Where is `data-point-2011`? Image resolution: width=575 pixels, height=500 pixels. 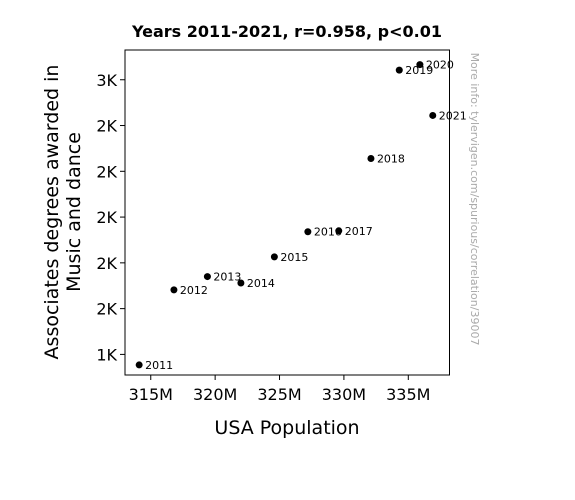
data-point-2011 is located at coordinates (139, 365).